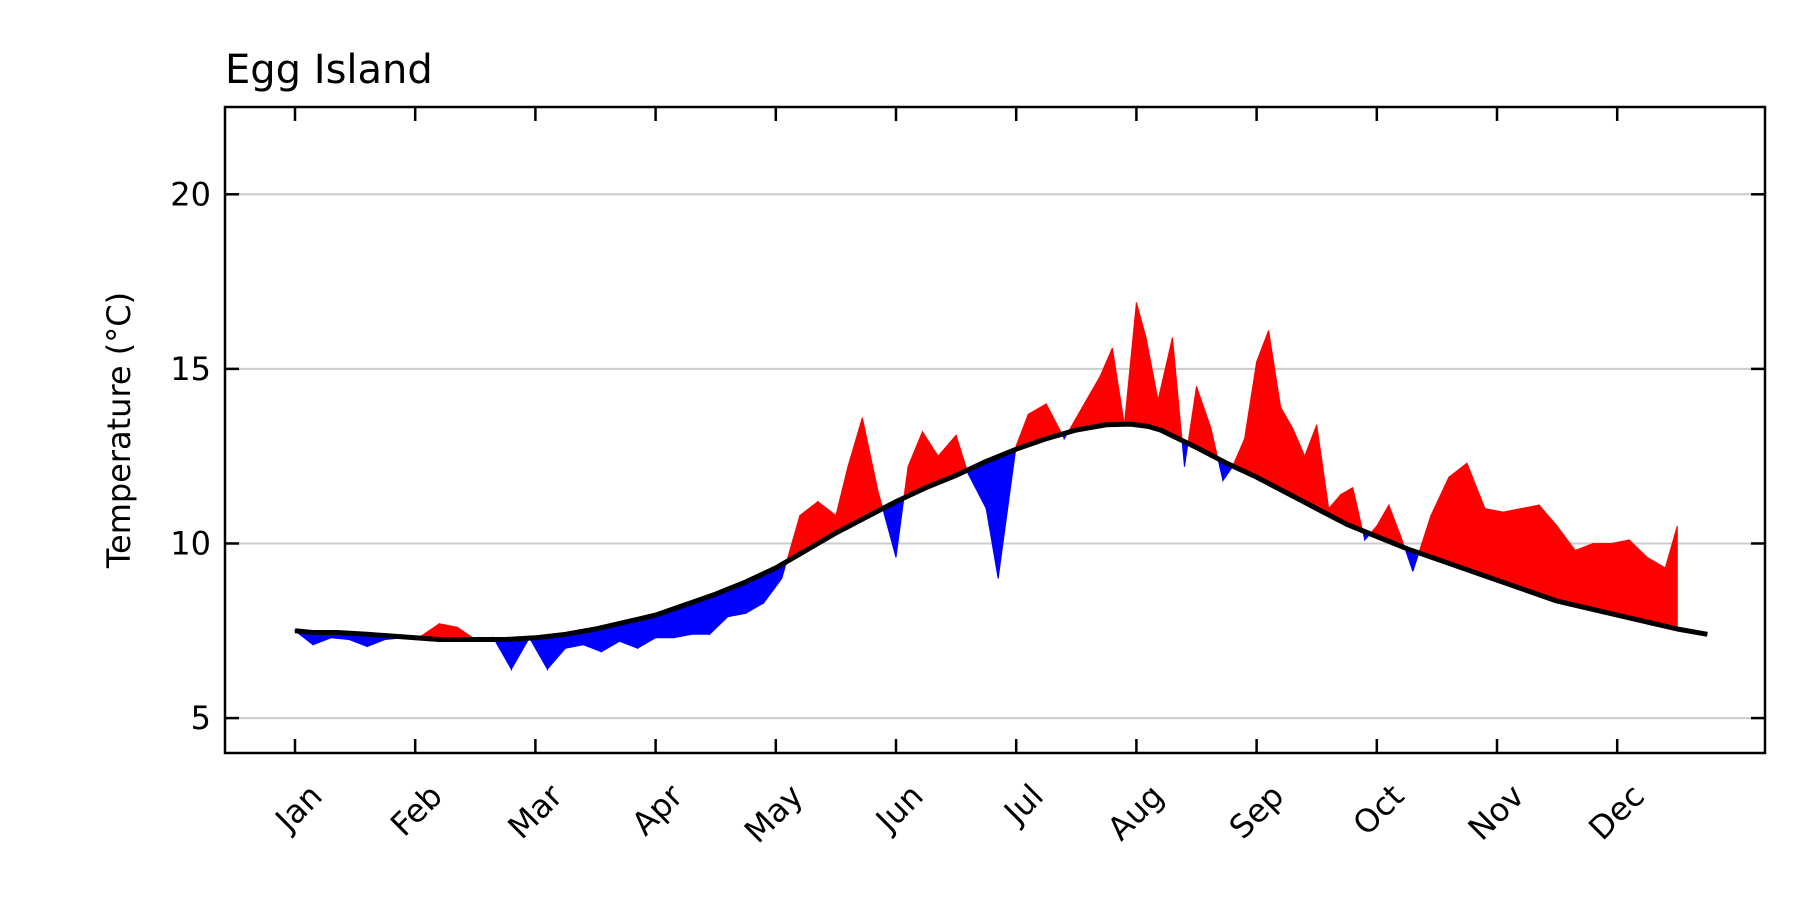 The height and width of the screenshot is (900, 1800). Describe the element at coordinates (1496, 812) in the screenshot. I see `x-tick-label-Nov: Nov` at that location.